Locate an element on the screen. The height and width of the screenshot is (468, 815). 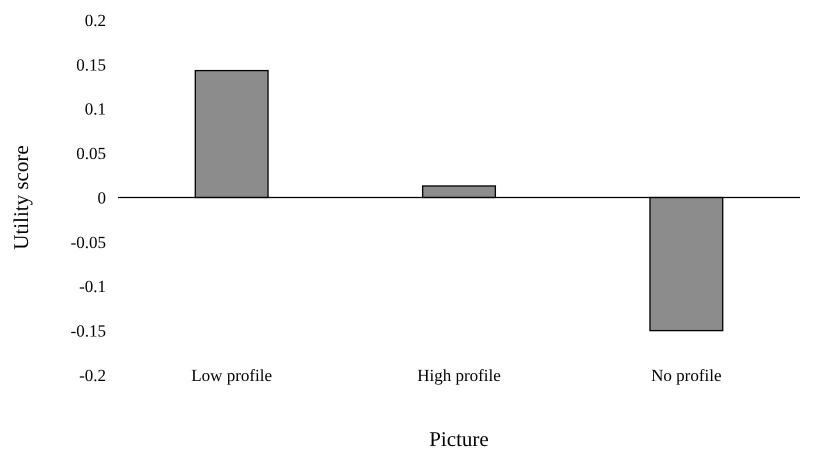
y-tick-label: -0.05 is located at coordinates (88, 242).